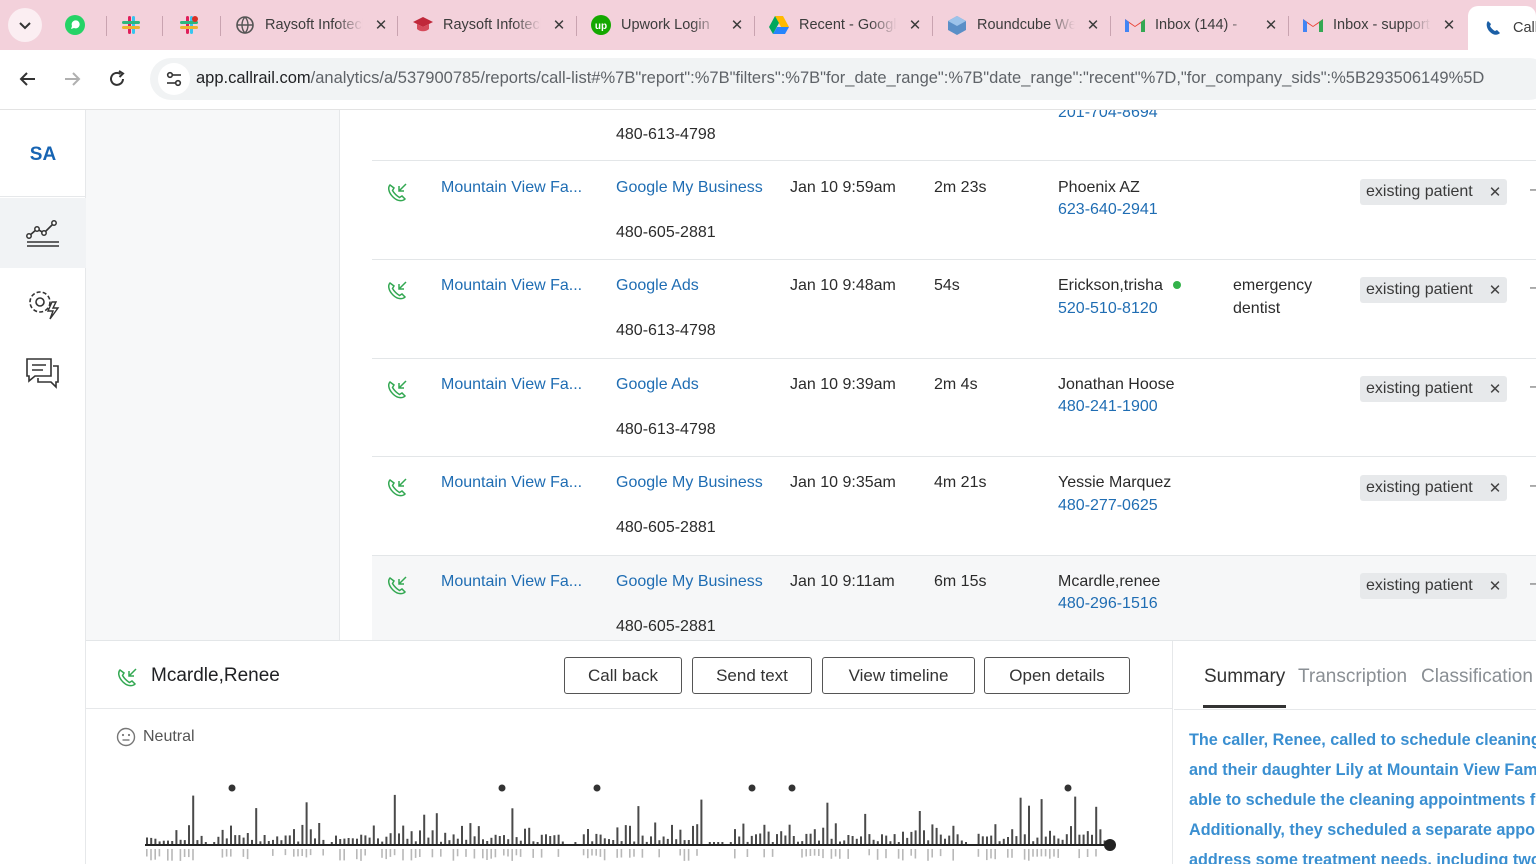  What do you see at coordinates (1108, 406) in the screenshot?
I see `caller-phone: 480-241-1900` at bounding box center [1108, 406].